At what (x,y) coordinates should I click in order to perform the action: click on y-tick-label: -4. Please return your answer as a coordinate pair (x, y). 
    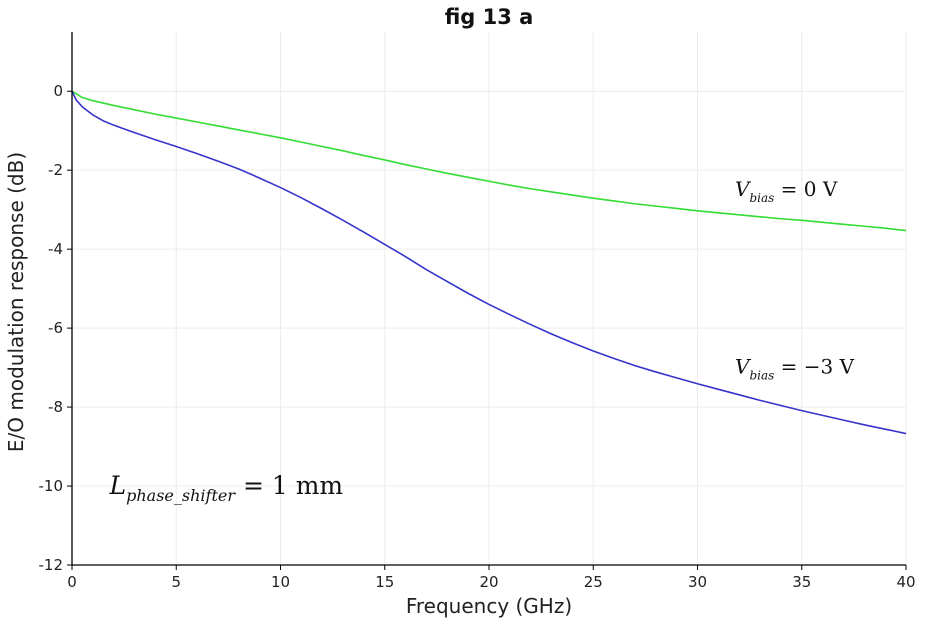
    Looking at the image, I should click on (55, 249).